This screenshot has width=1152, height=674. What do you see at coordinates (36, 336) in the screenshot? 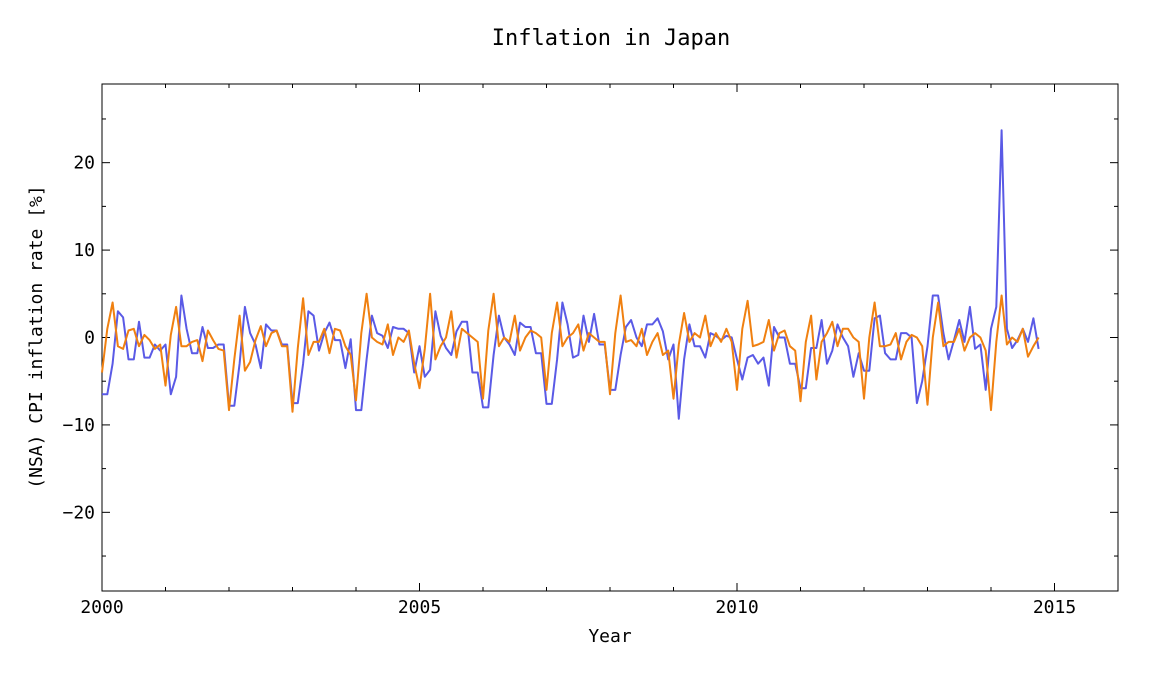
I see `y-axis-label: (NSA) CPI inflation rate [%]` at bounding box center [36, 336].